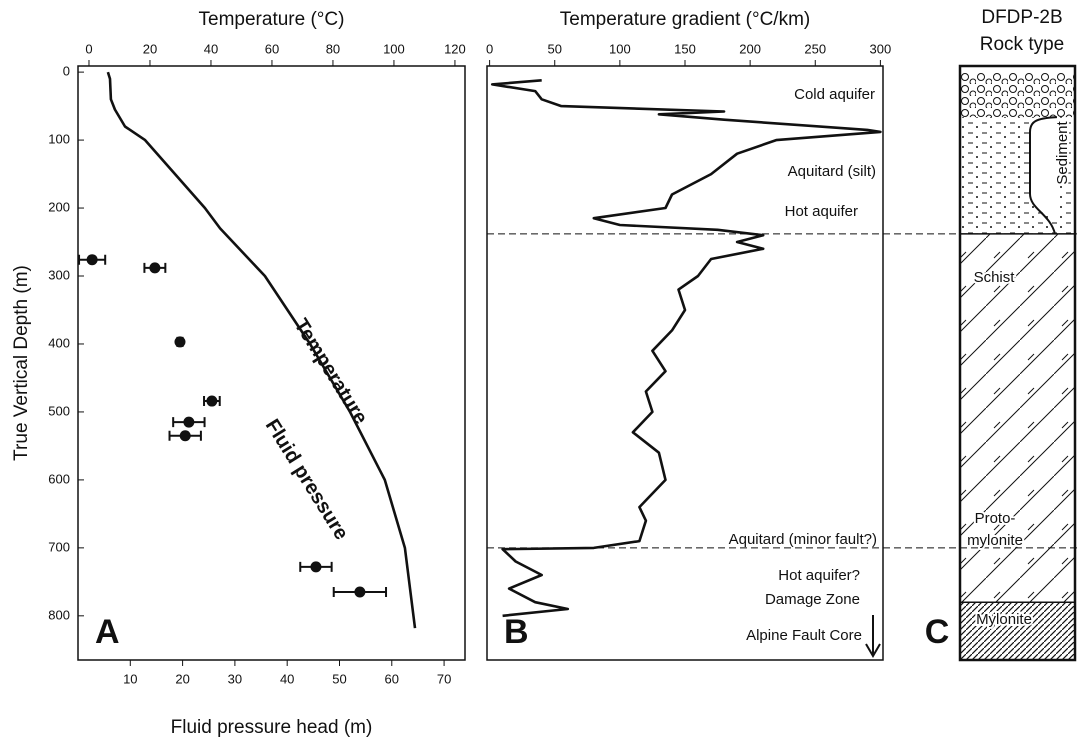  I want to click on column-title: Rock type, so click(1022, 44).